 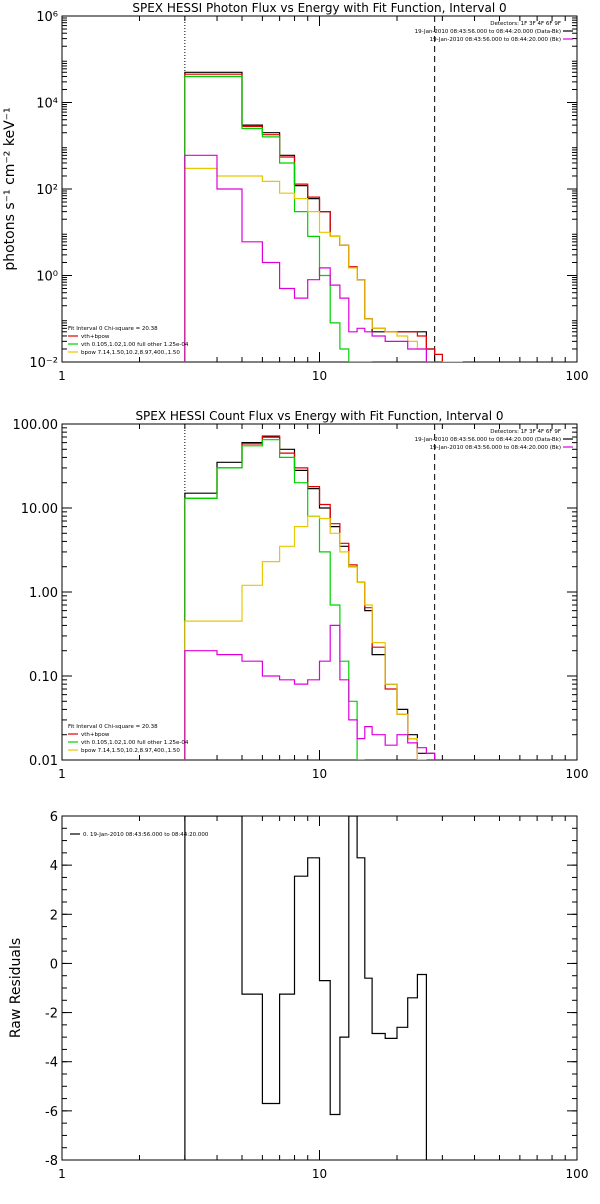 What do you see at coordinates (54, 817) in the screenshot?
I see `y-tick-label: 6` at bounding box center [54, 817].